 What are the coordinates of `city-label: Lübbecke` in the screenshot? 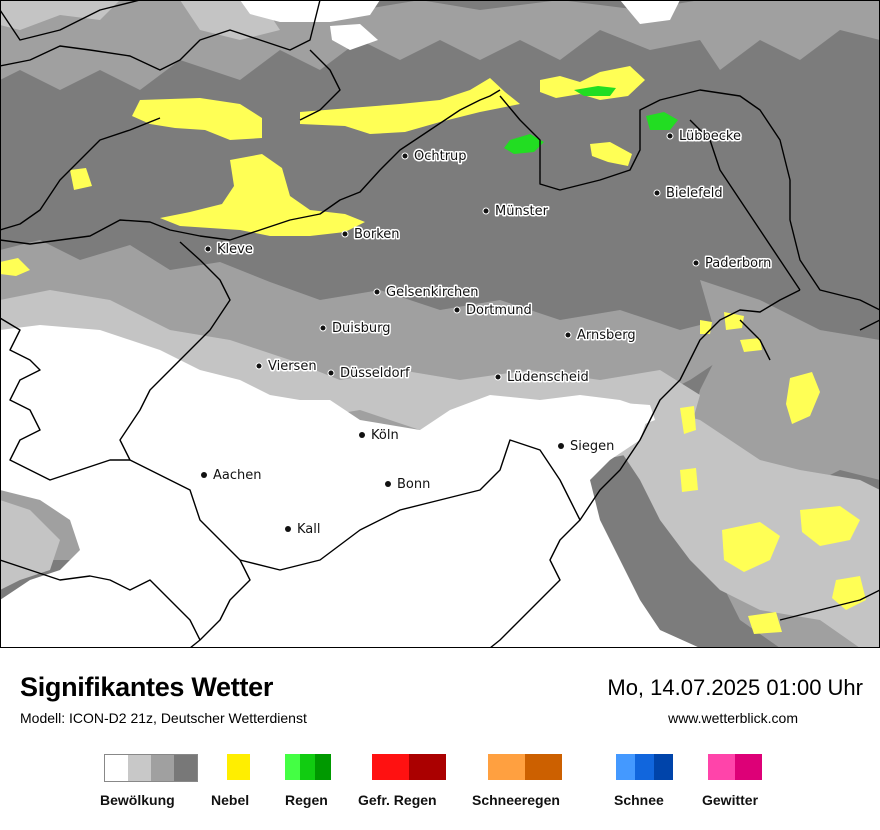 It's located at (710, 136).